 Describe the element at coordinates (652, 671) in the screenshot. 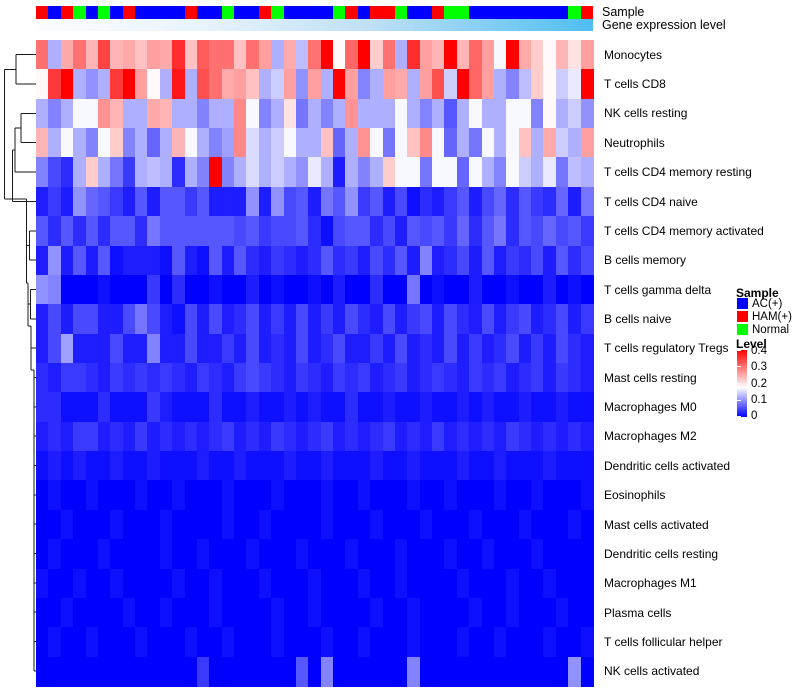

I see `row-label: NK cells activated` at that location.